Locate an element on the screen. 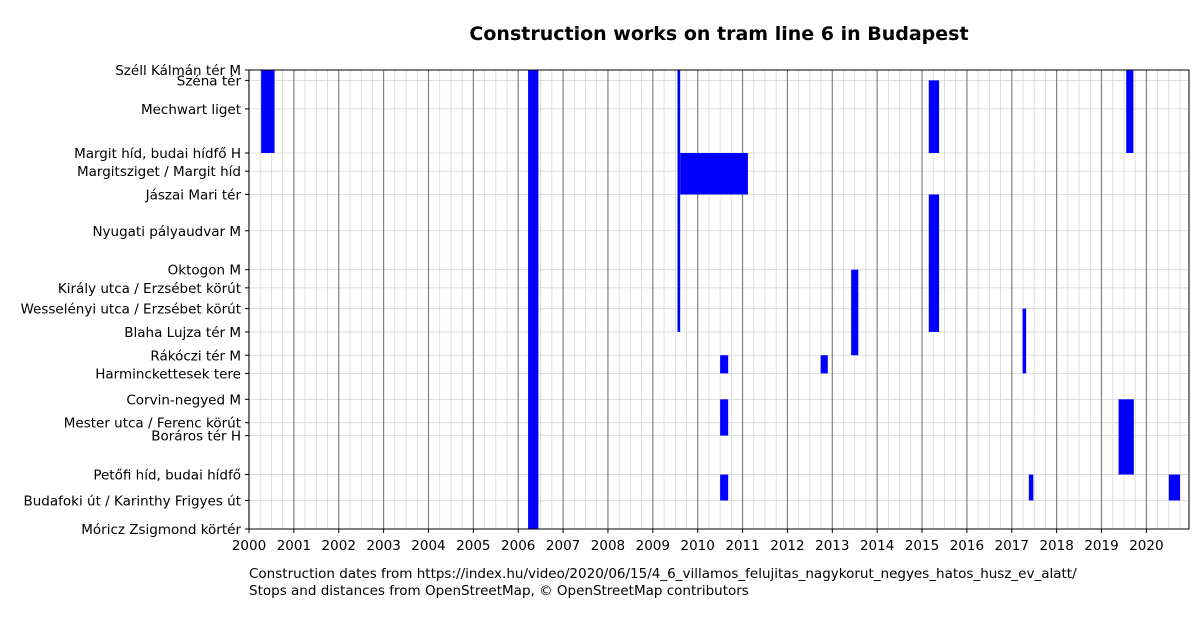 This screenshot has width=1200, height=630. y-tick-label: Rákóczi tér M is located at coordinates (195, 356).